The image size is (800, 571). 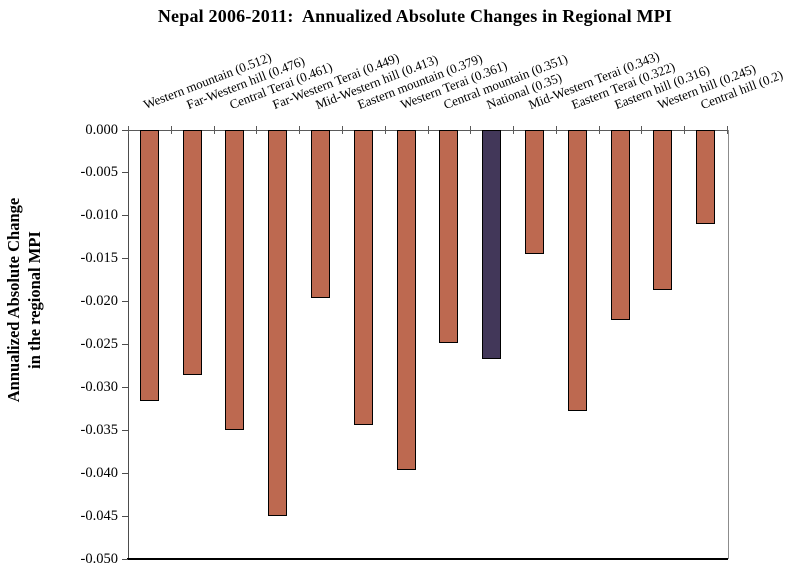 What do you see at coordinates (99, 172) in the screenshot?
I see `y-tick-label: -0.005` at bounding box center [99, 172].